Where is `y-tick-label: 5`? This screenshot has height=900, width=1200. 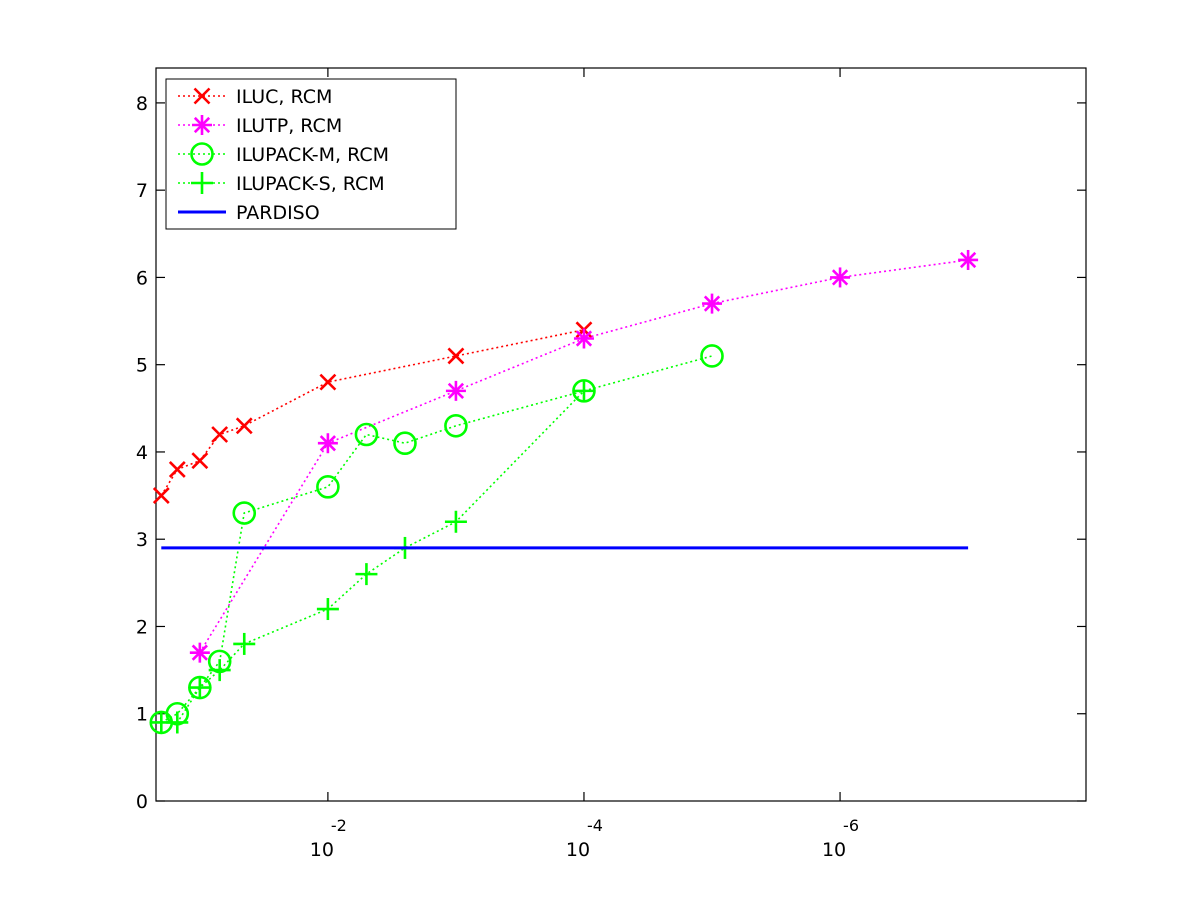
y-tick-label: 5 is located at coordinates (142, 366).